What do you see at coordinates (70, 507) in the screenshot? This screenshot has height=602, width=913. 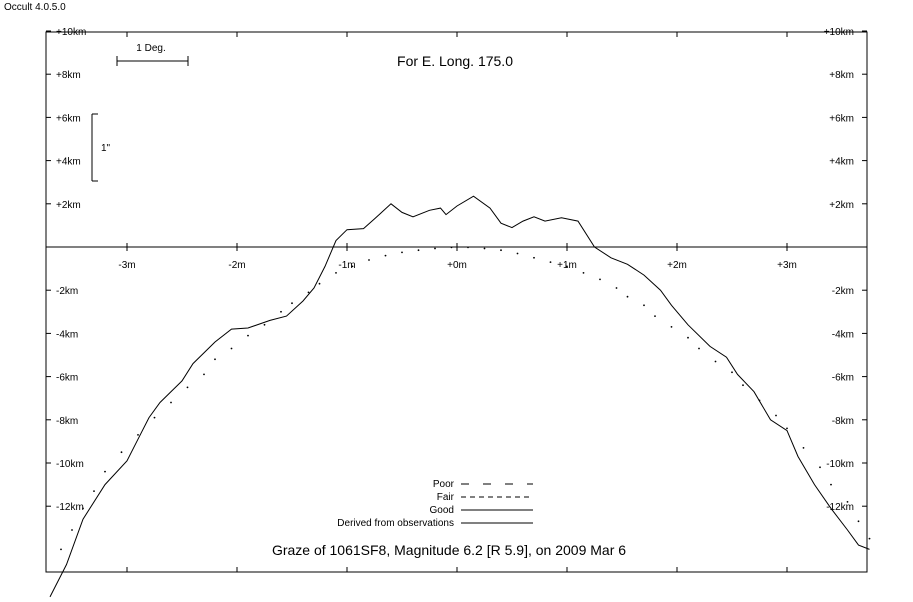 I see `y-tick-label-left: -12km` at bounding box center [70, 507].